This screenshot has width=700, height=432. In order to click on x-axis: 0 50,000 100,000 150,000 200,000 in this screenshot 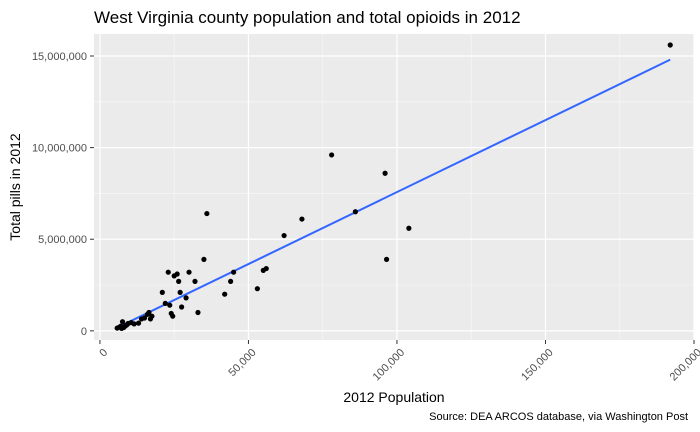, I will do `click(398, 361)`.